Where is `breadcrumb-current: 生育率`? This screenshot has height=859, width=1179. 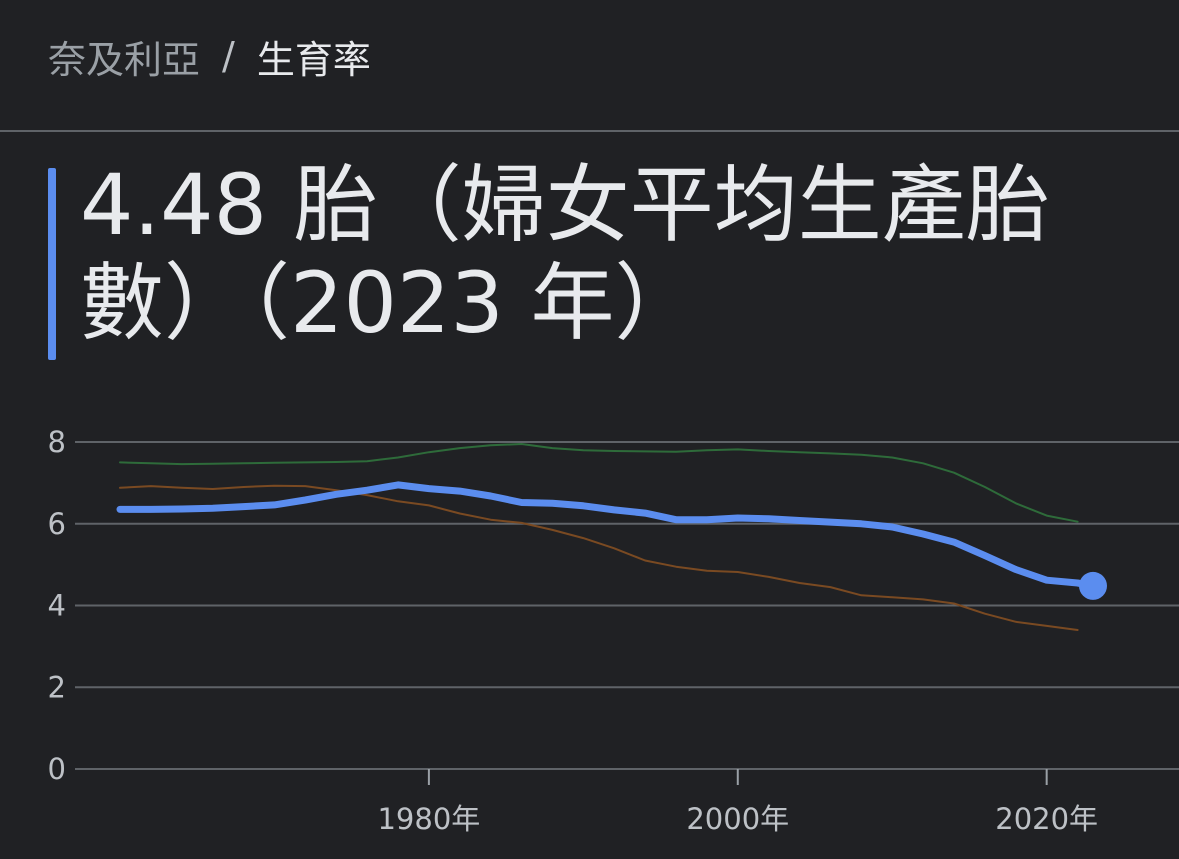 breadcrumb-current: 生育率 is located at coordinates (313, 59).